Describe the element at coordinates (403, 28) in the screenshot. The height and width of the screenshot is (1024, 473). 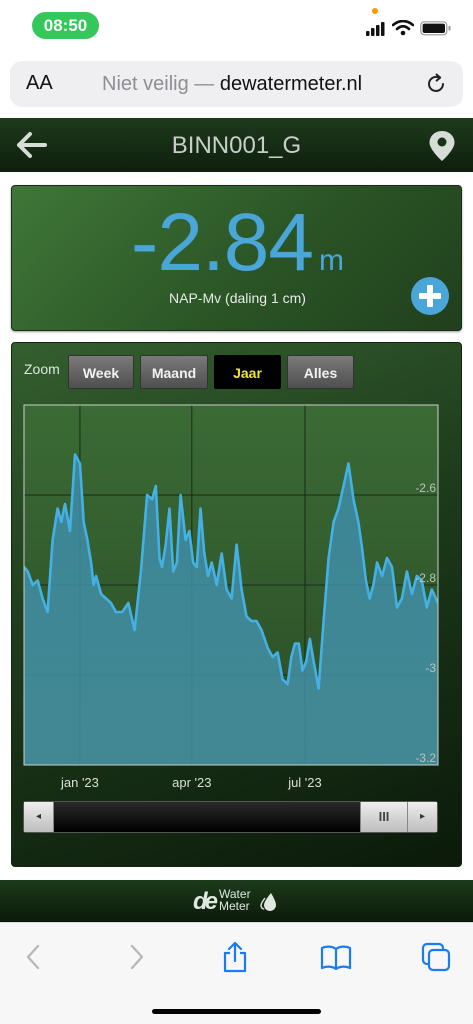
I see `wifi-icon` at that location.